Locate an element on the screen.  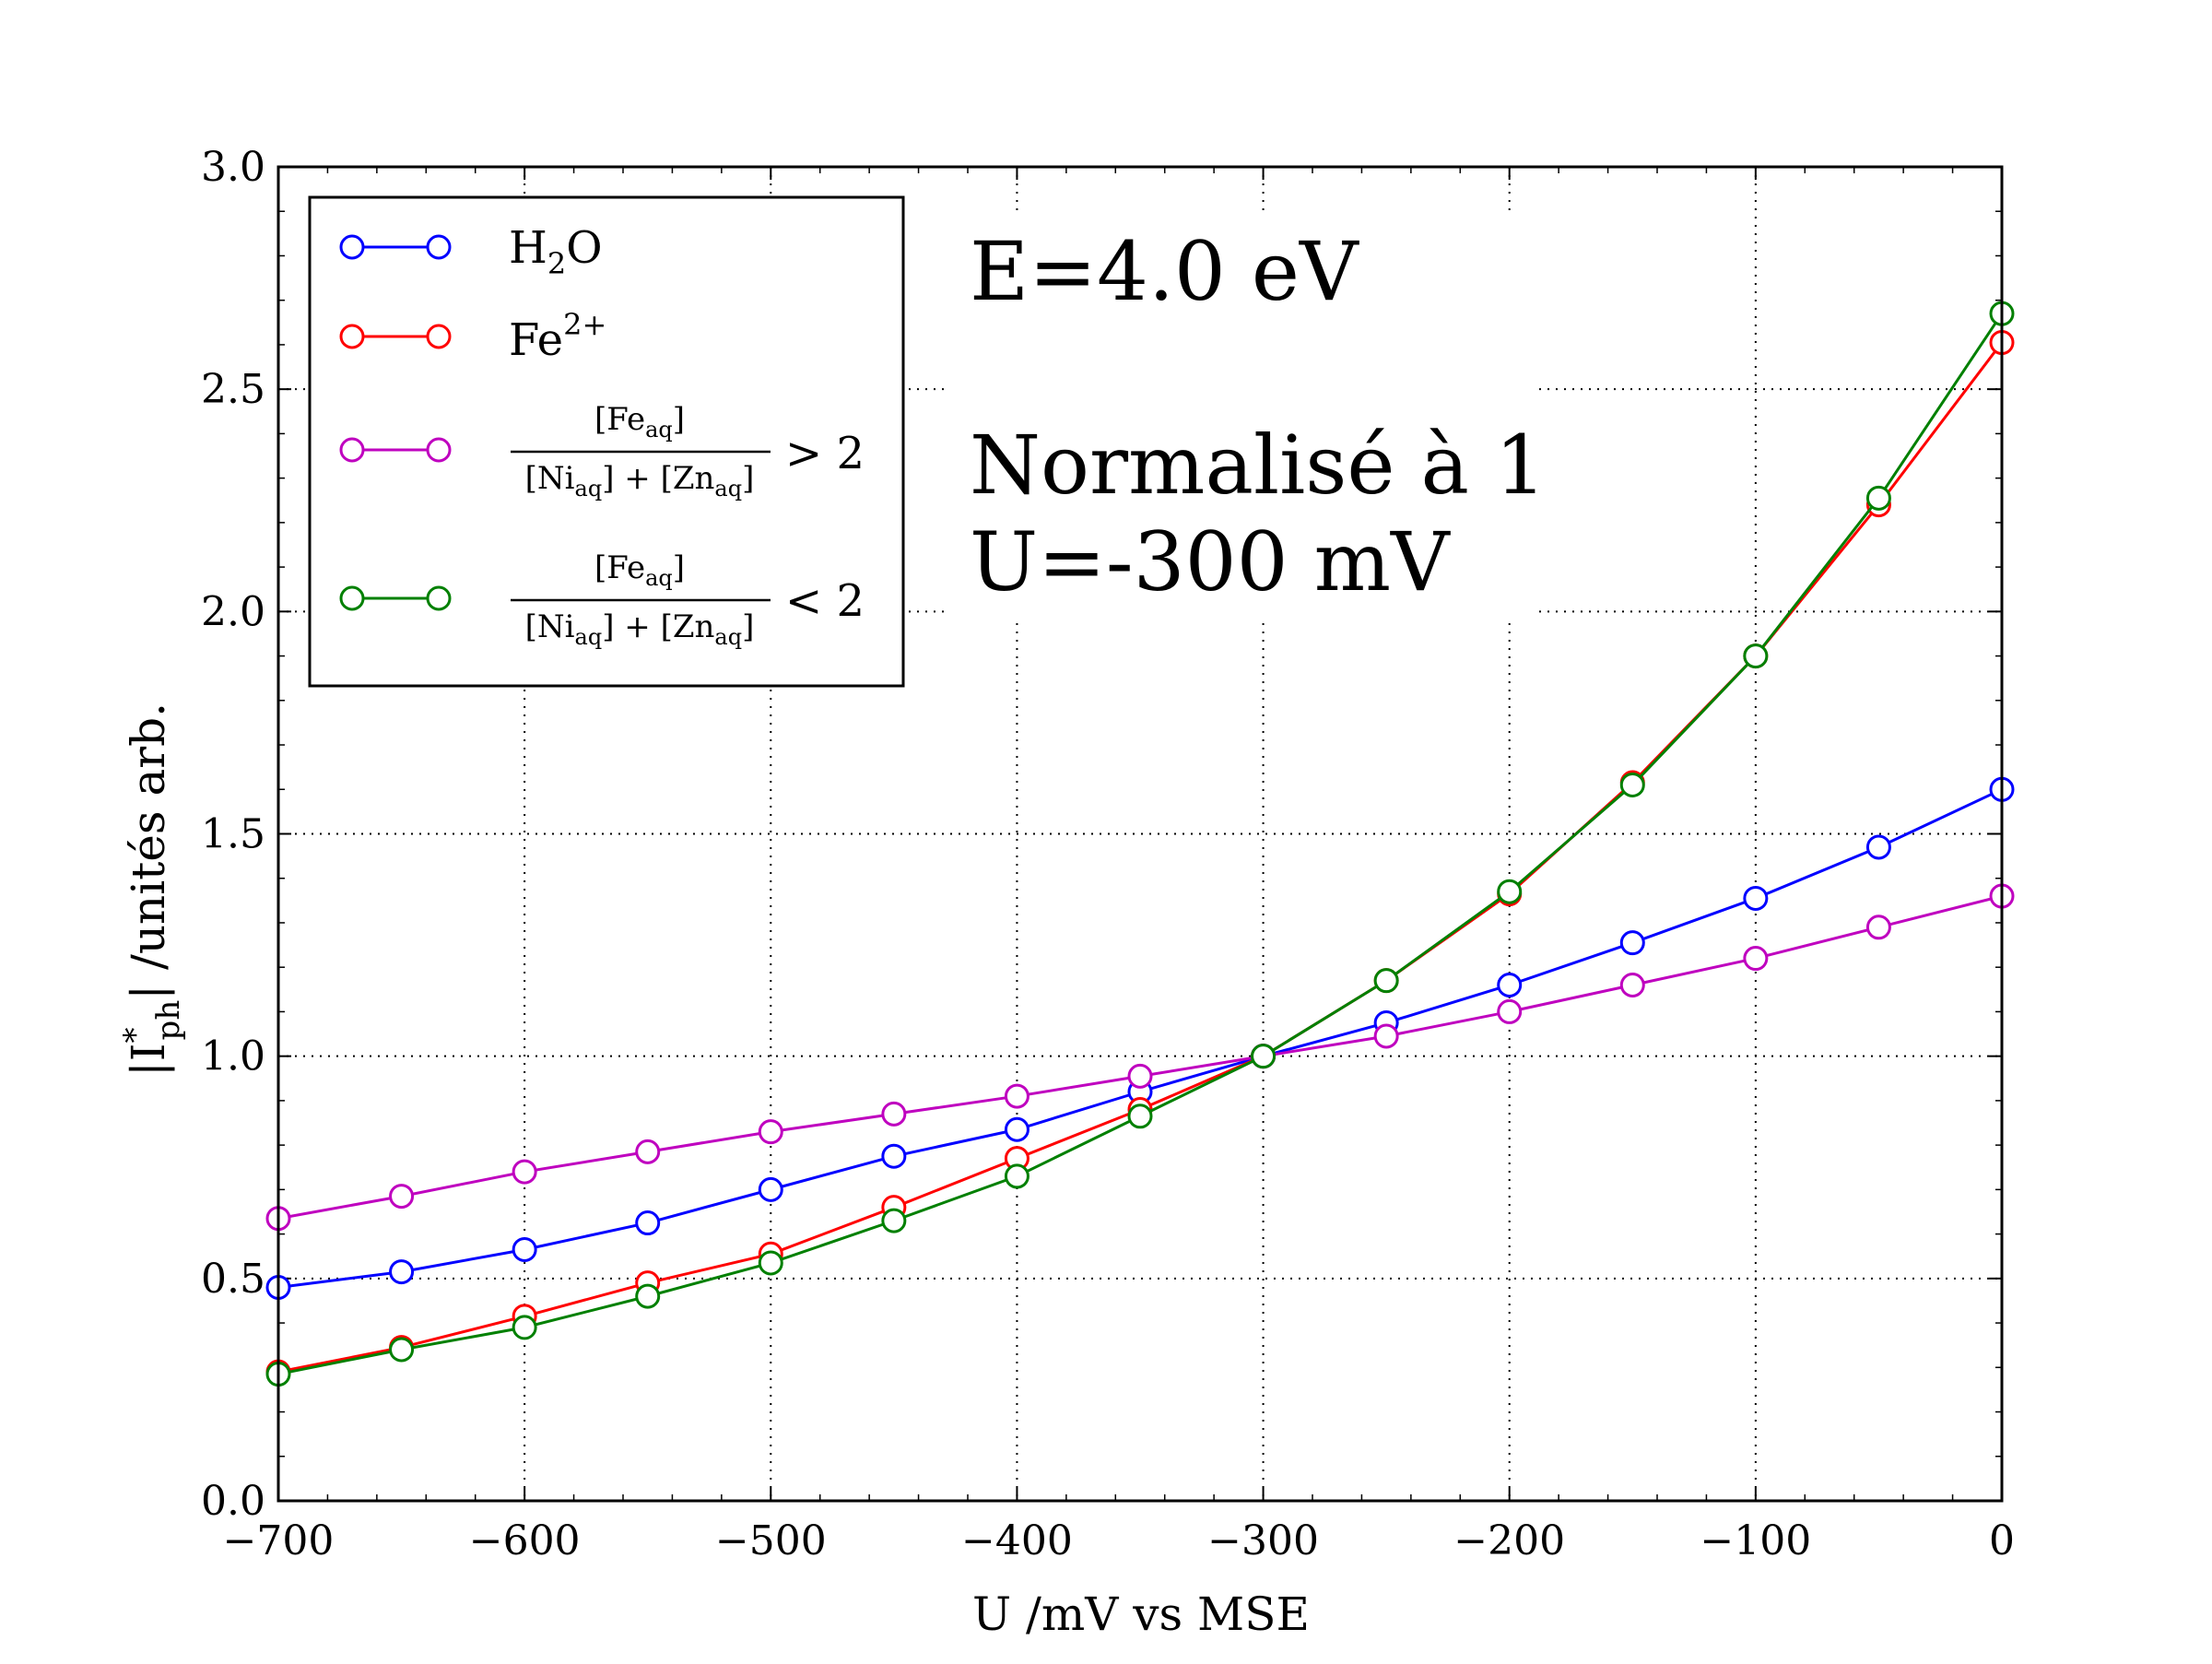
y-tick-label: 0.0 is located at coordinates (233, 1501).